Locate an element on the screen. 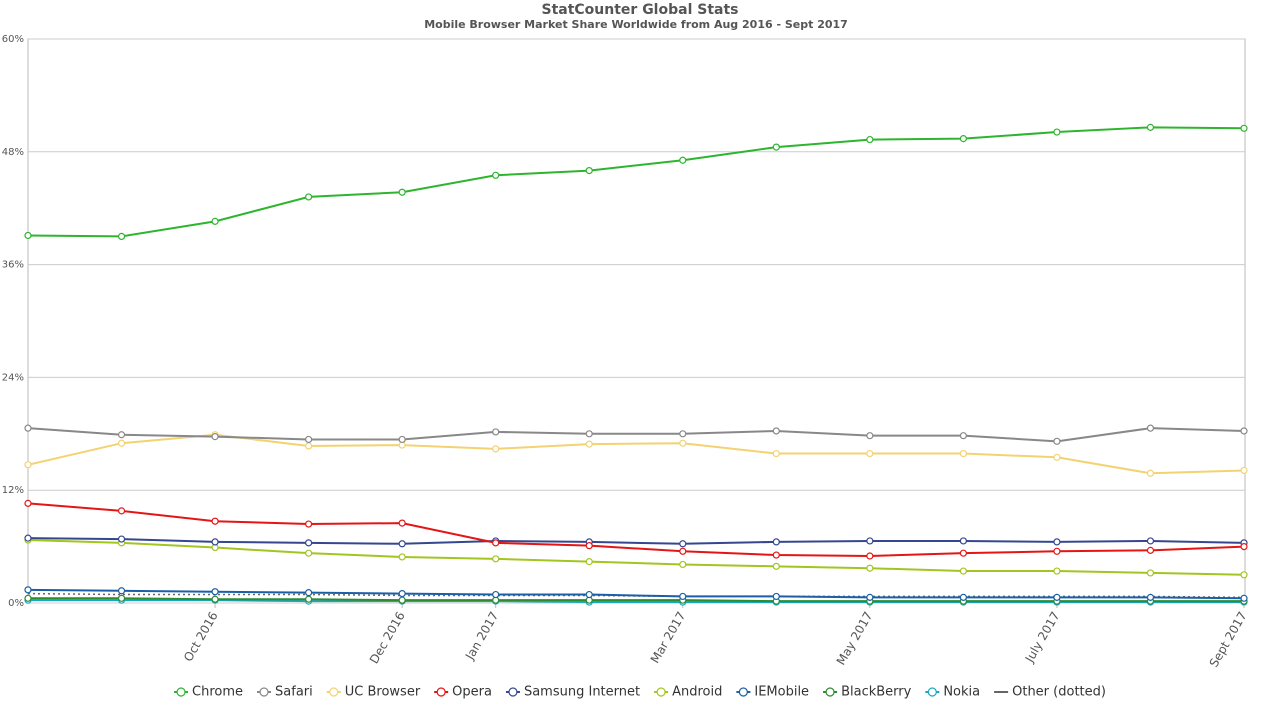 The height and width of the screenshot is (720, 1280). chart-title: StatCounter Global Stats is located at coordinates (639, 10).